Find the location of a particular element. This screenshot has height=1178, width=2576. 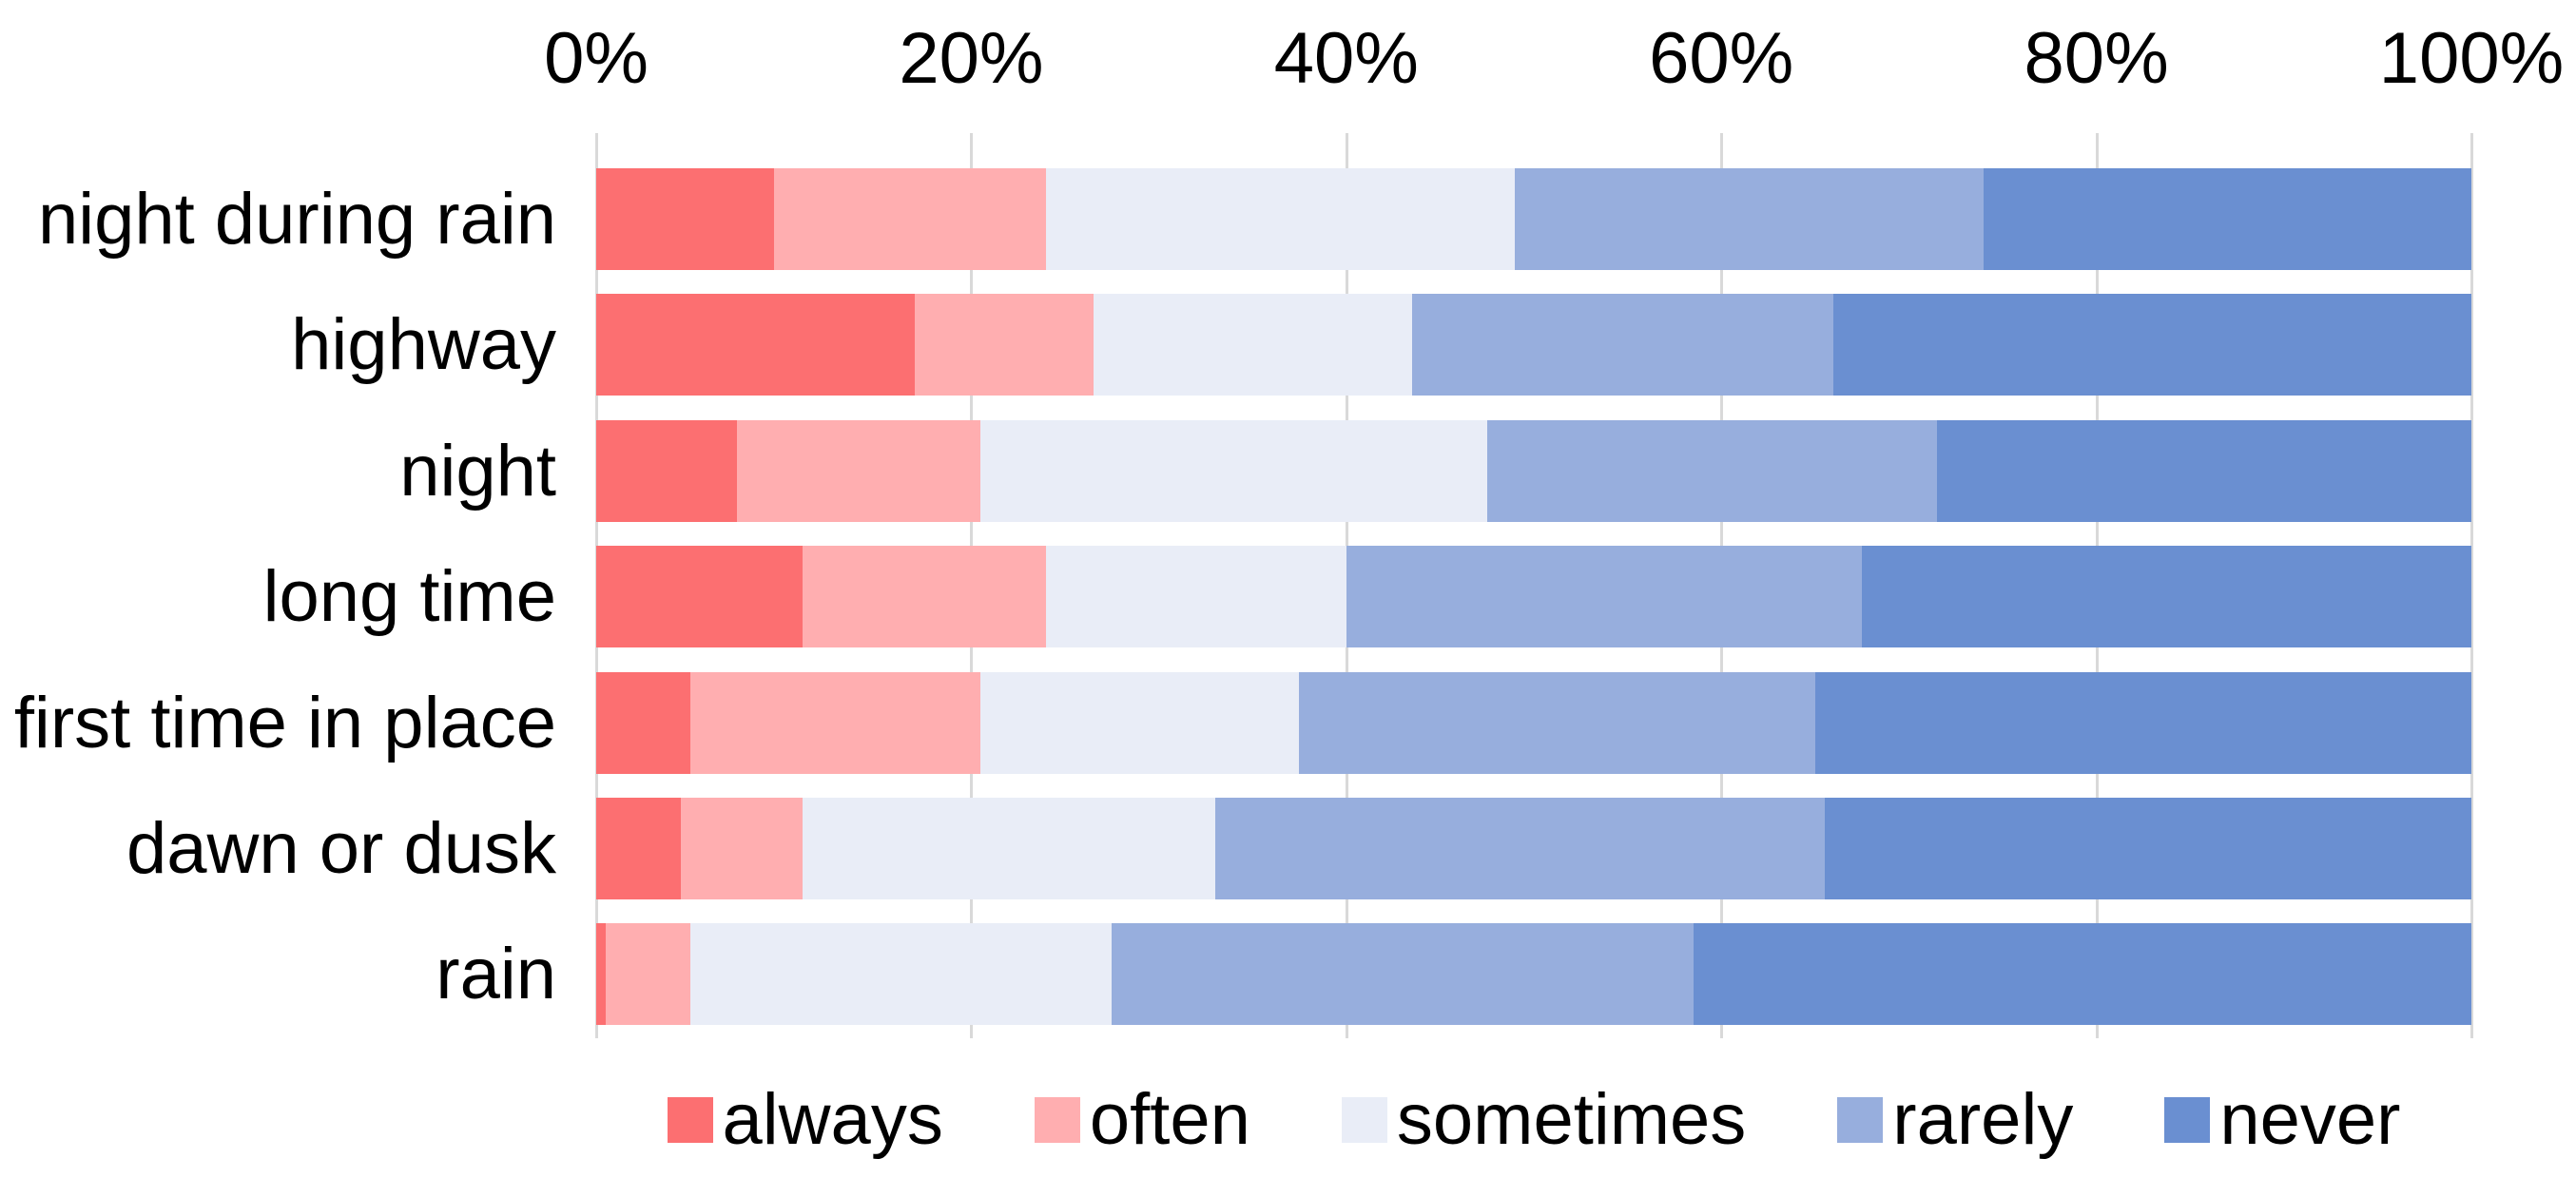

legend-item-never: never is located at coordinates (2282, 1120).